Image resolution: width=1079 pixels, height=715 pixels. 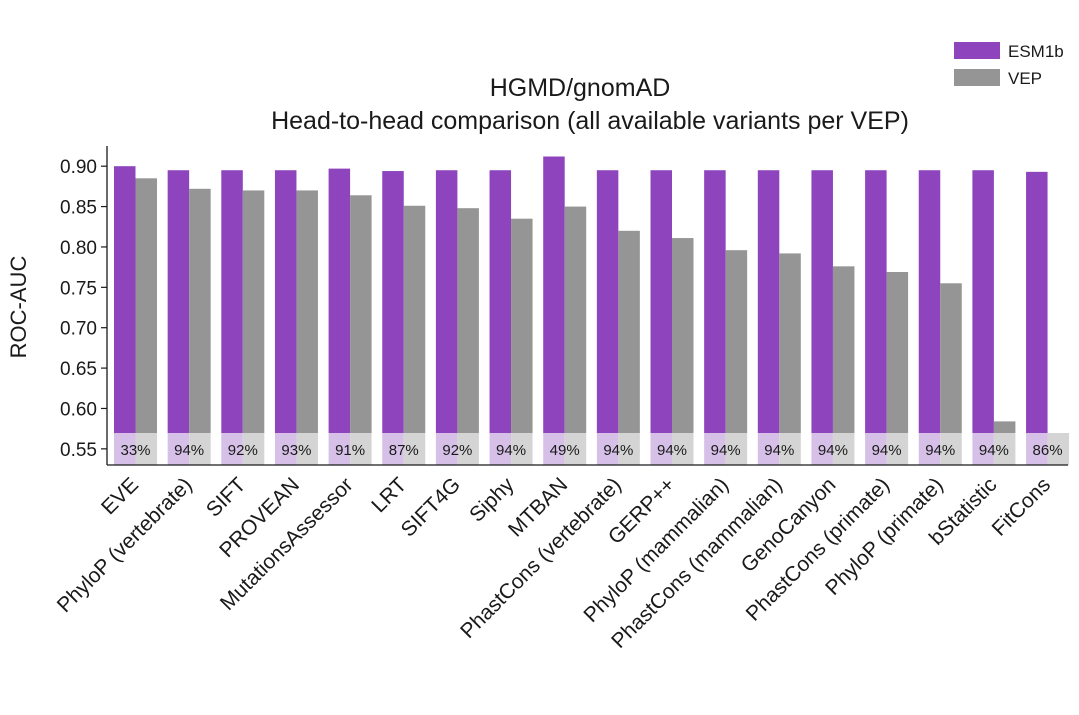 I want to click on y-tick-label: 0.55, so click(x=78, y=450).